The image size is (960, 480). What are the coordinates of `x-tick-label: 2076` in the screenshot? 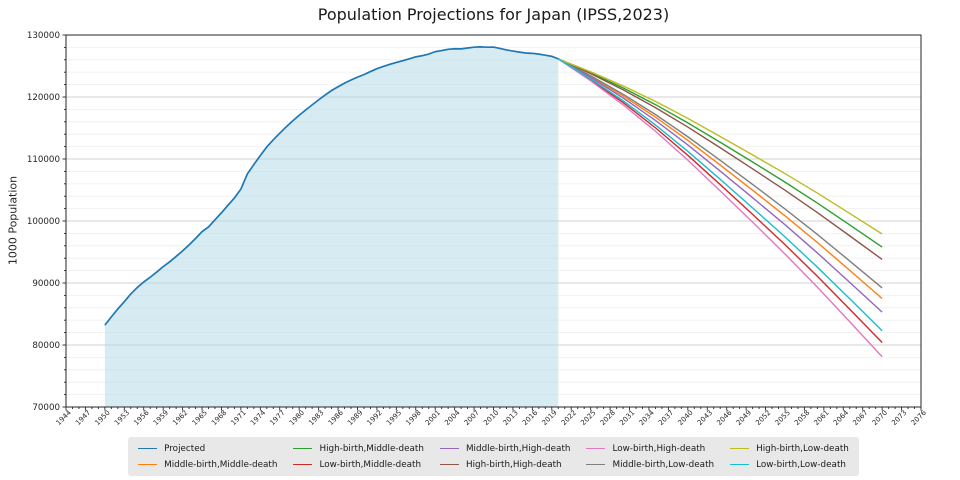 It's located at (919, 417).